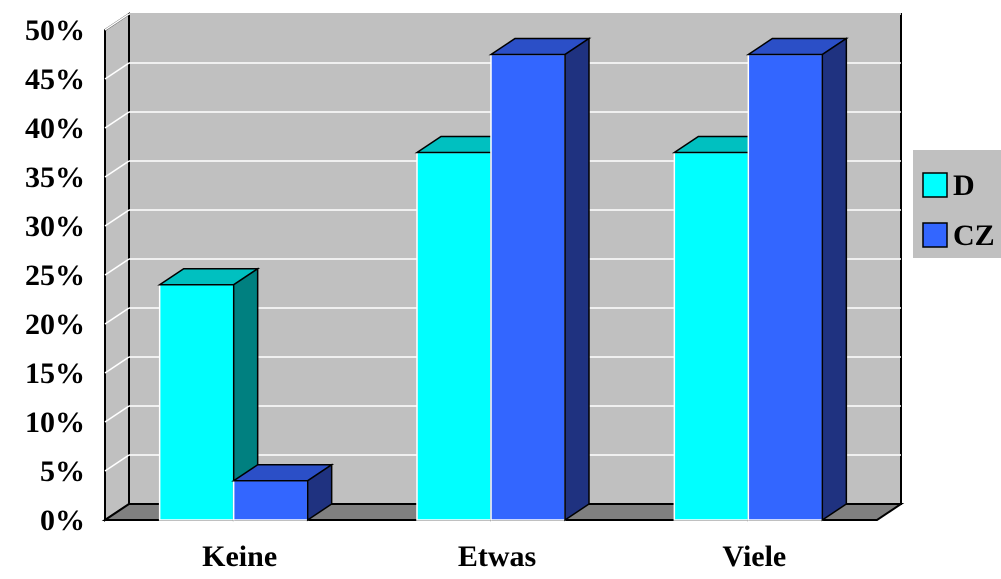 The width and height of the screenshot is (1001, 579). What do you see at coordinates (55, 30) in the screenshot?
I see `y-tick-label: 50%` at bounding box center [55, 30].